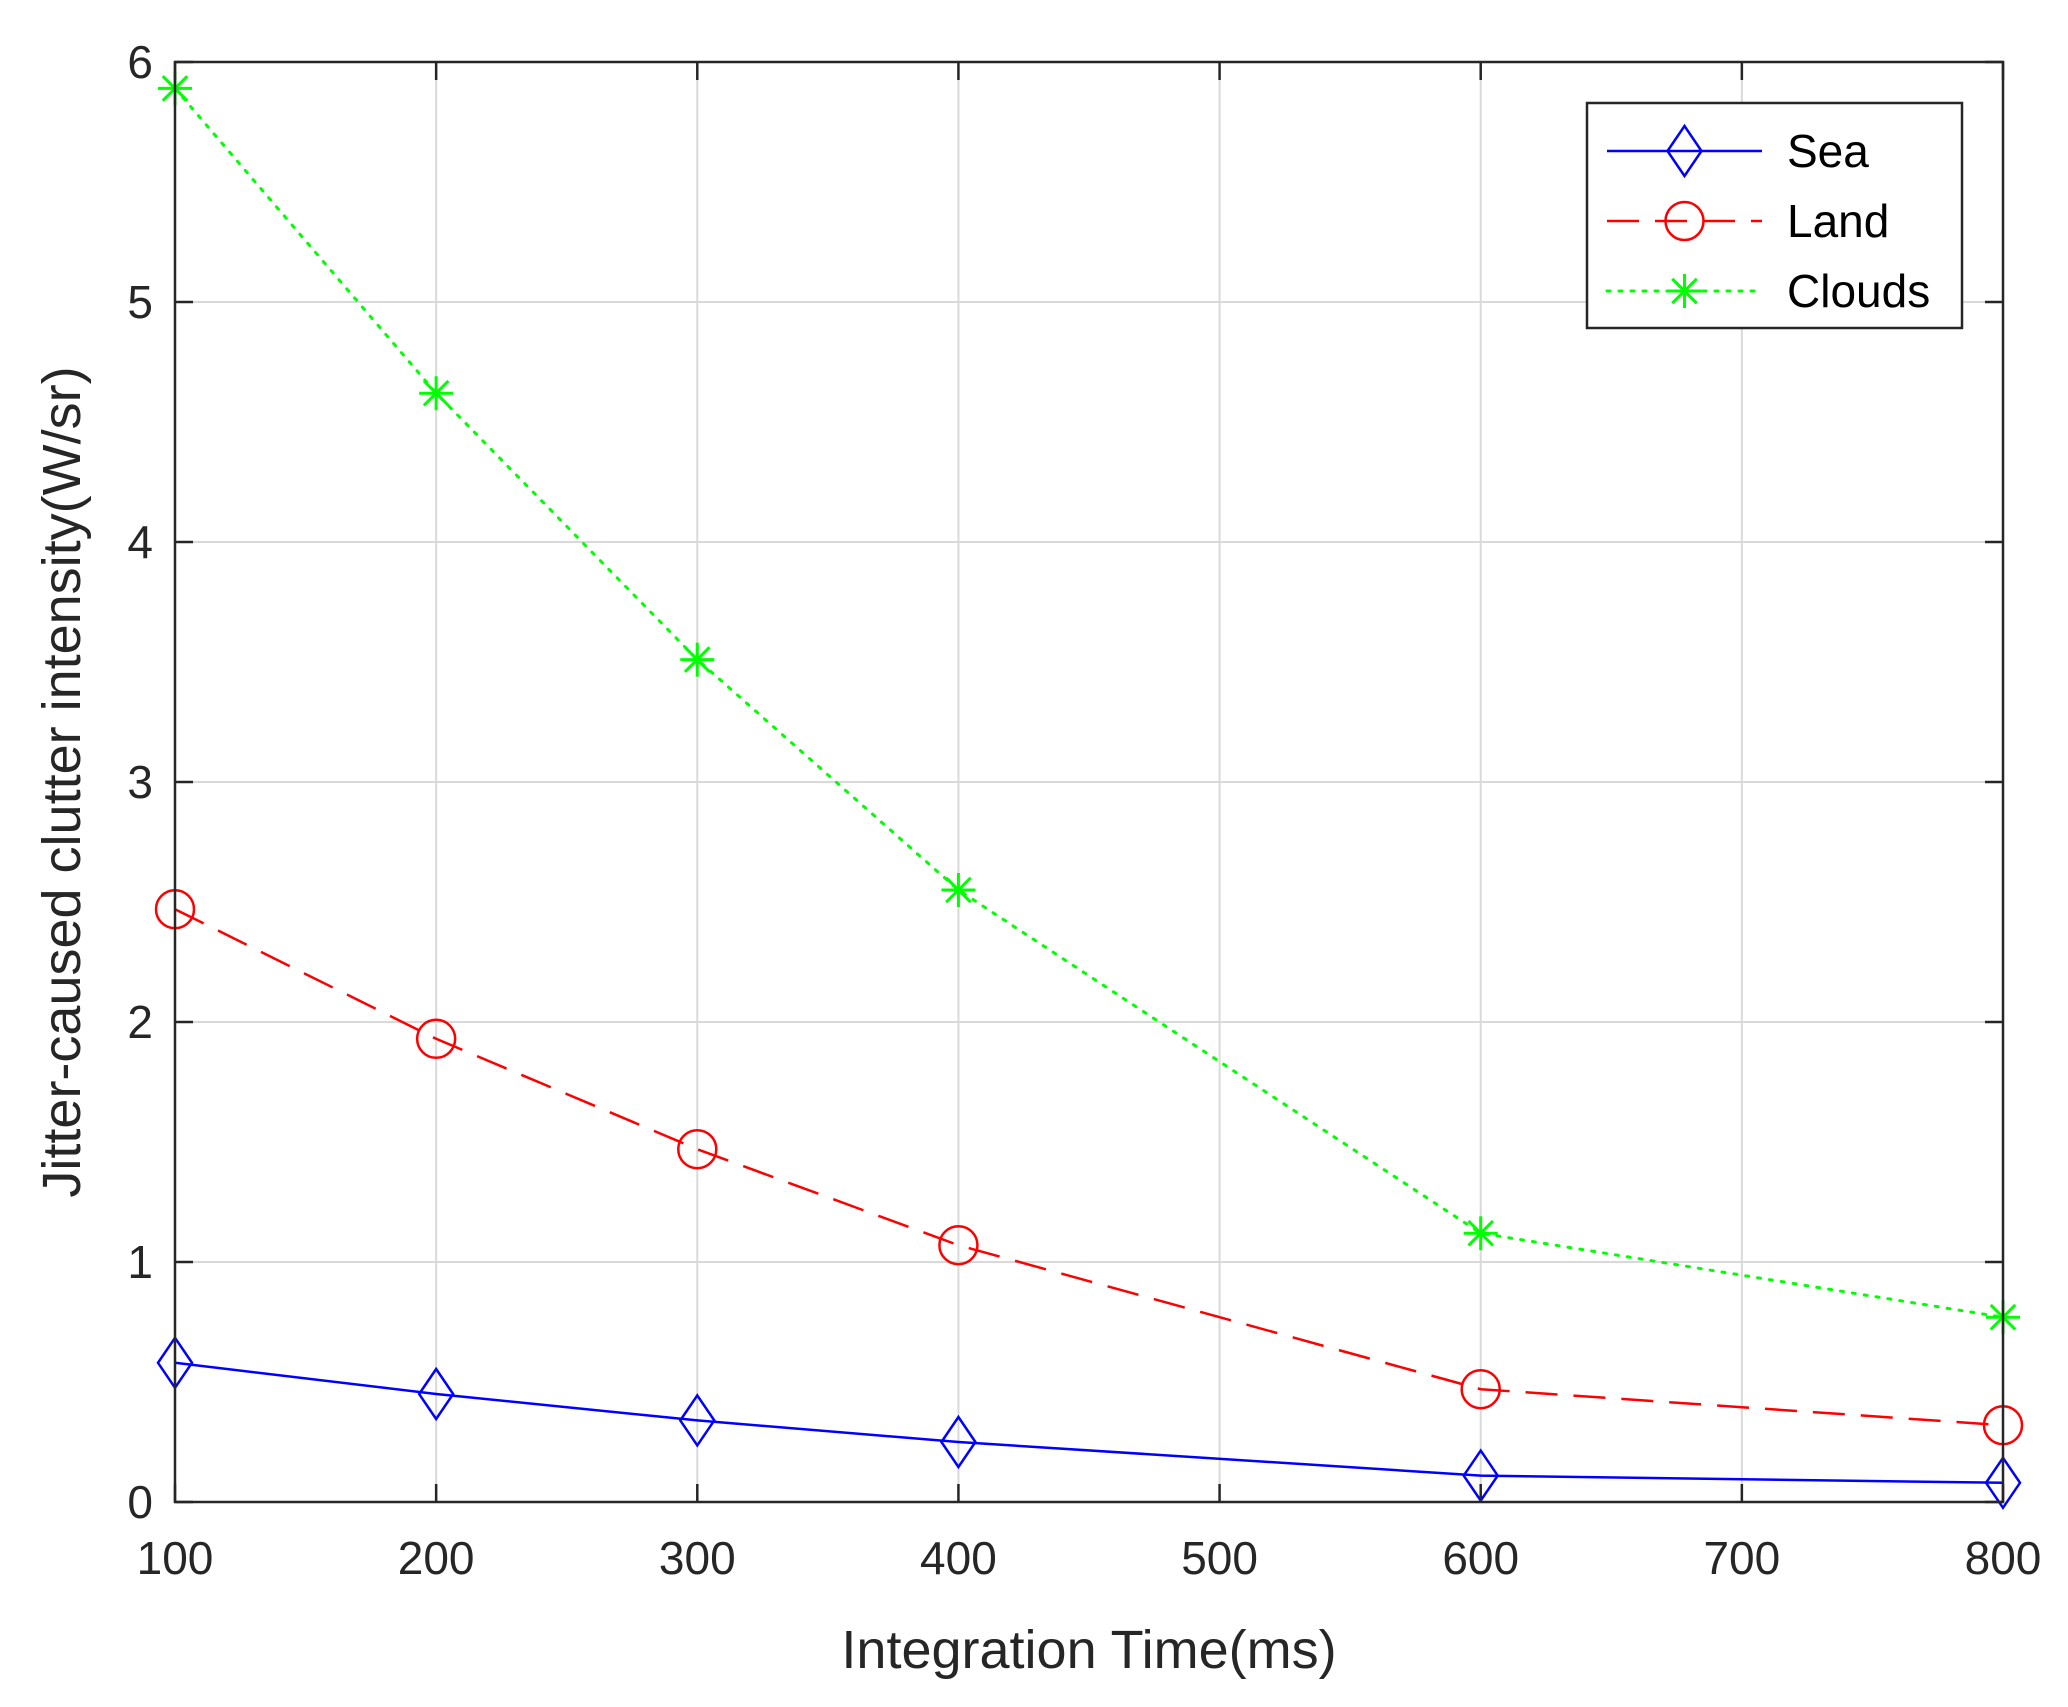 This screenshot has height=1707, width=2068. Describe the element at coordinates (1219, 1558) in the screenshot. I see `x-tick-label-500: 500` at that location.